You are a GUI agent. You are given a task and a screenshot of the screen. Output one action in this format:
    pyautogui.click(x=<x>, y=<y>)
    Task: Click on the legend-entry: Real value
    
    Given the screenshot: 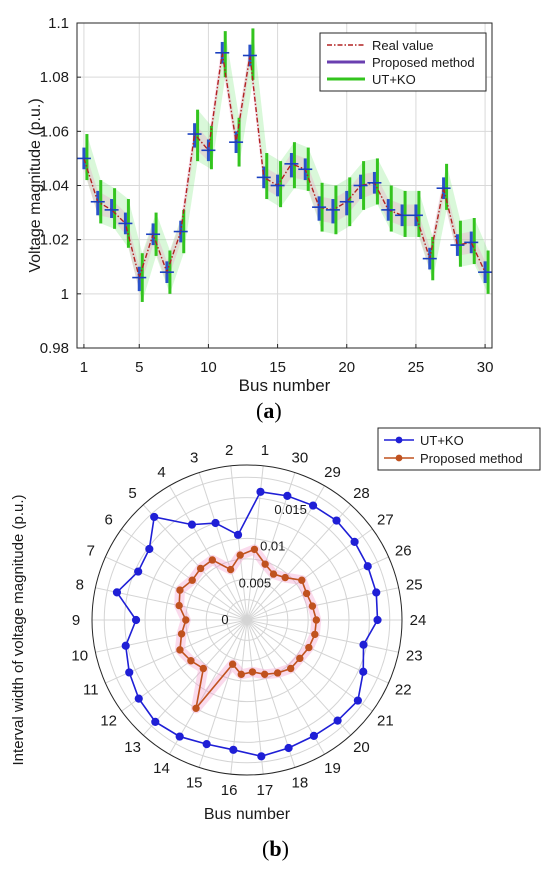 What is the action you would take?
    pyautogui.click(x=402, y=45)
    